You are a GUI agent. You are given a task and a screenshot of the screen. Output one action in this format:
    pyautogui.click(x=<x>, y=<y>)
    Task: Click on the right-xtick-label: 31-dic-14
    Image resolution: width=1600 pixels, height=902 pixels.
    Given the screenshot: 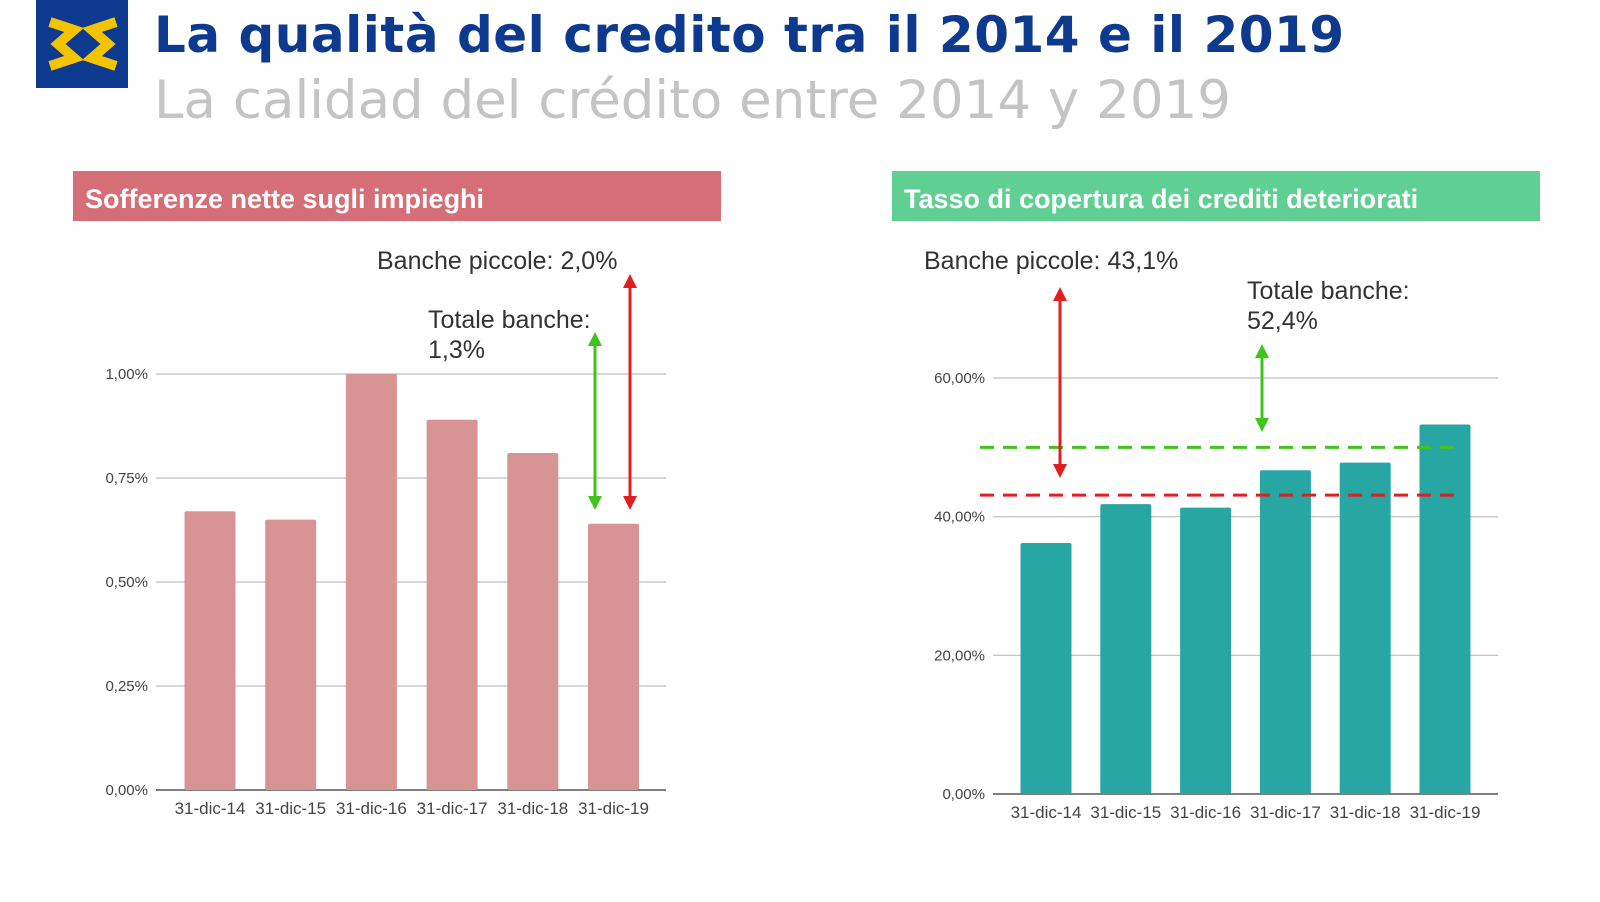 What is the action you would take?
    pyautogui.click(x=1046, y=812)
    